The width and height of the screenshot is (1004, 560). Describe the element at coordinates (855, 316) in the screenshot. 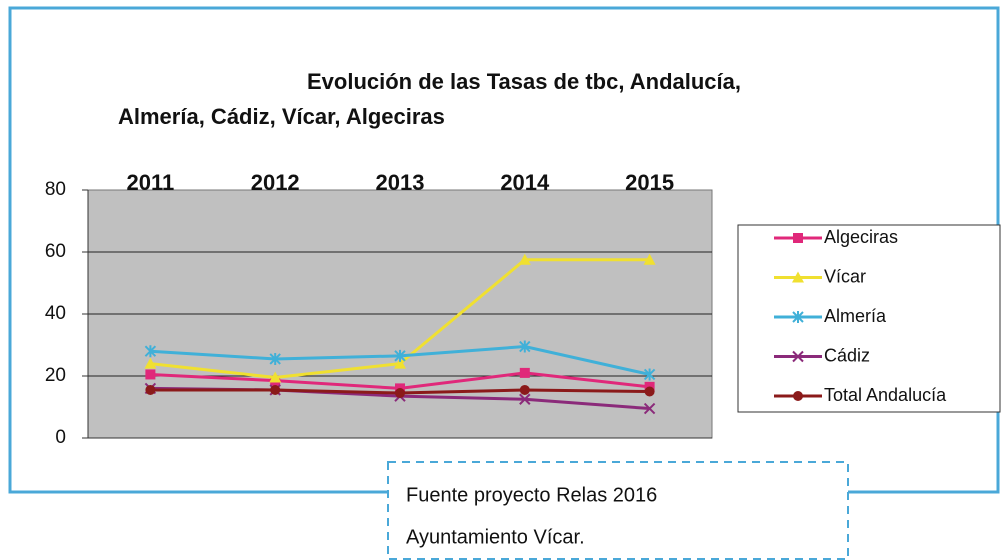

I see `legend-label: Almería` at that location.